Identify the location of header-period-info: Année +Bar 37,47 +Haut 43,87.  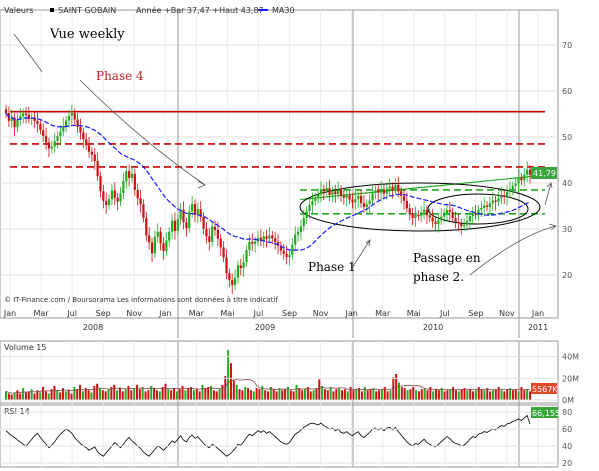
(200, 10).